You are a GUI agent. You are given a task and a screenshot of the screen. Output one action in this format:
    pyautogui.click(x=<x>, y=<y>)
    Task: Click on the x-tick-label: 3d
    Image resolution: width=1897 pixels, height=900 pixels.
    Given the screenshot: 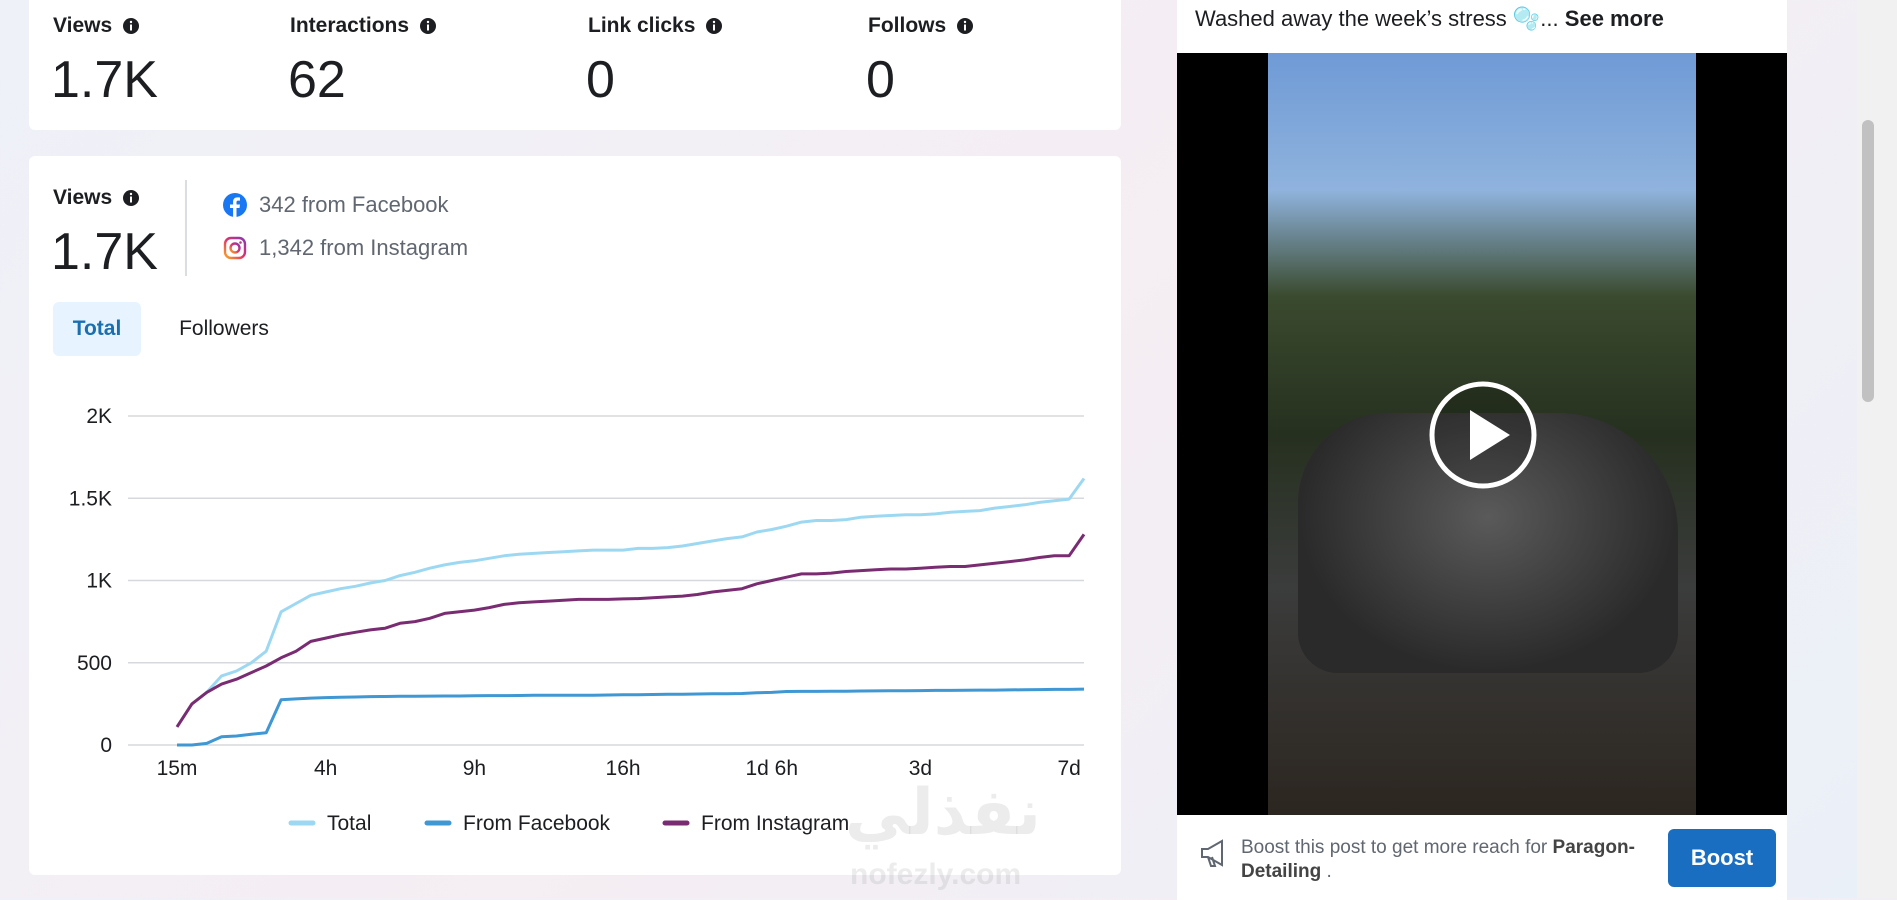 What is the action you would take?
    pyautogui.click(x=920, y=768)
    